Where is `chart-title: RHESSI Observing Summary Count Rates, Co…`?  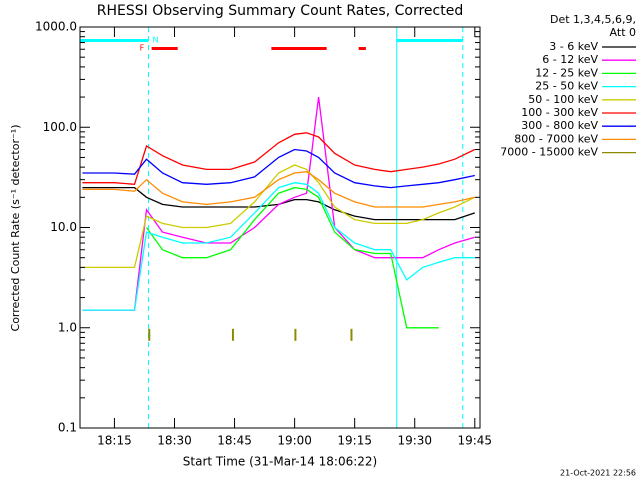
chart-title: RHESSI Observing Summary Count Rates, Co… is located at coordinates (280, 11).